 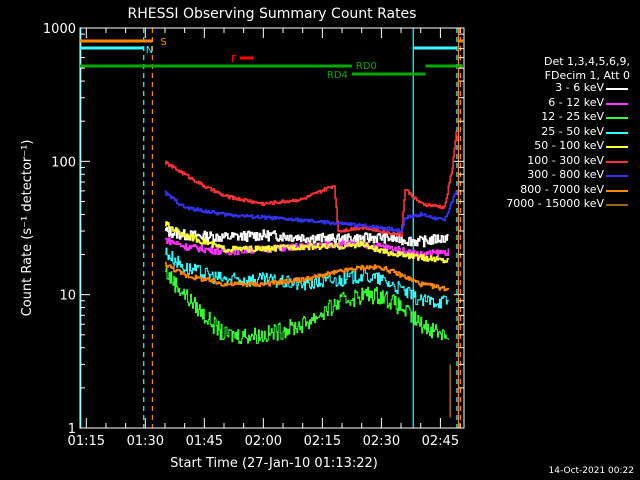 I want to click on legend-entry: 3 - 6 keV, so click(x=555, y=87).